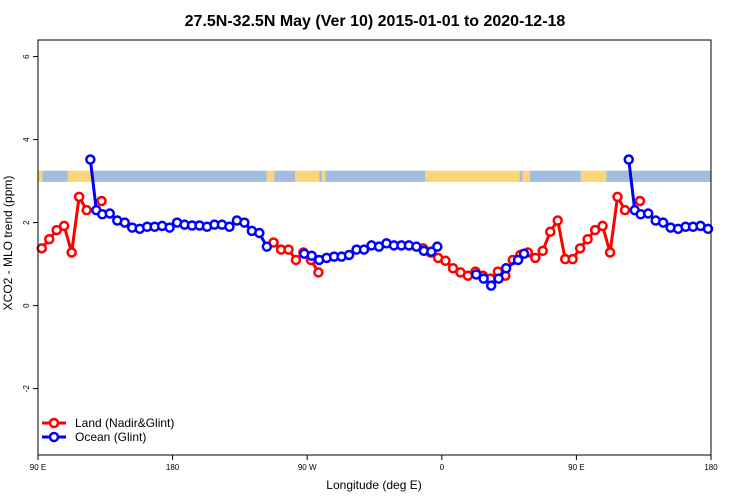 The width and height of the screenshot is (750, 500). I want to click on y-tick-label: 0, so click(26, 305).